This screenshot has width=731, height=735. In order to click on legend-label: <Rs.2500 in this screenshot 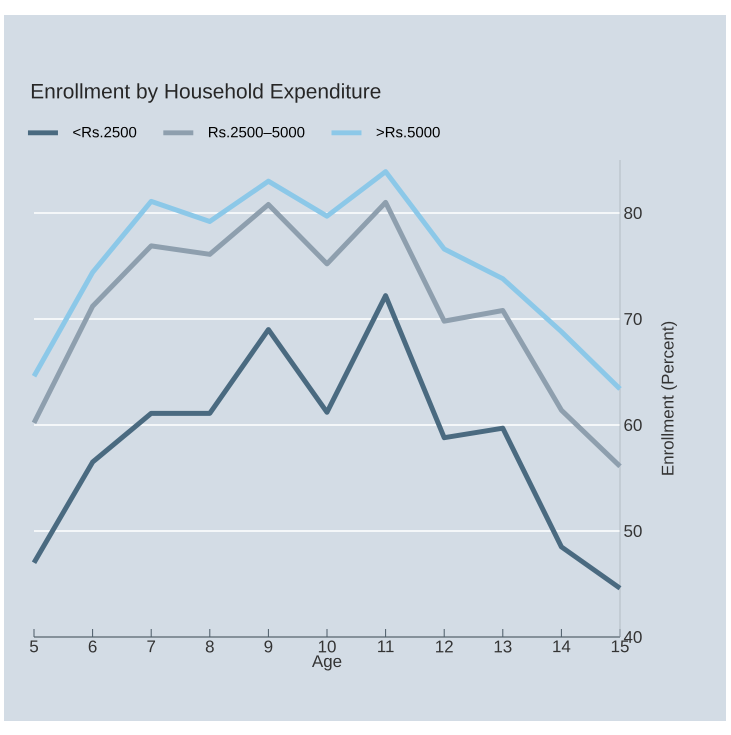, I will do `click(104, 132)`.